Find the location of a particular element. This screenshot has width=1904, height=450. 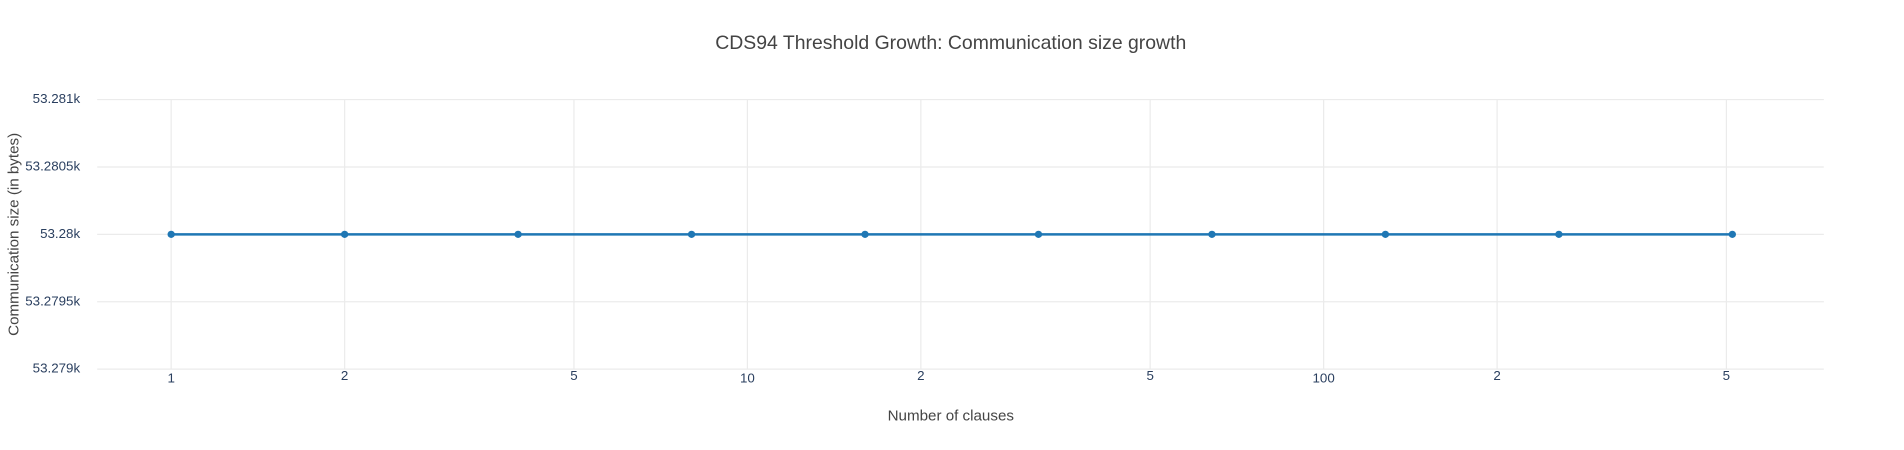

x-axis-title: Number of clauses is located at coordinates (951, 415).